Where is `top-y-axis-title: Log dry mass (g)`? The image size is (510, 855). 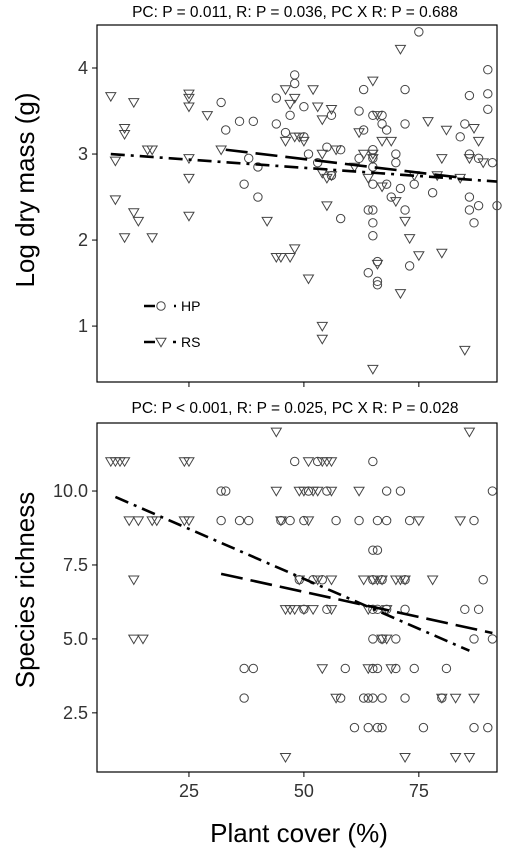 top-y-axis-title: Log dry mass (g) is located at coordinates (25, 189).